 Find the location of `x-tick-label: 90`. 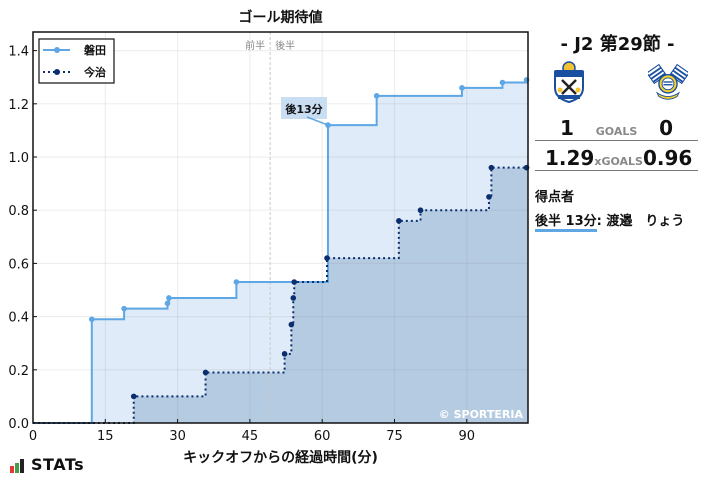

x-tick-label: 90 is located at coordinates (467, 436).